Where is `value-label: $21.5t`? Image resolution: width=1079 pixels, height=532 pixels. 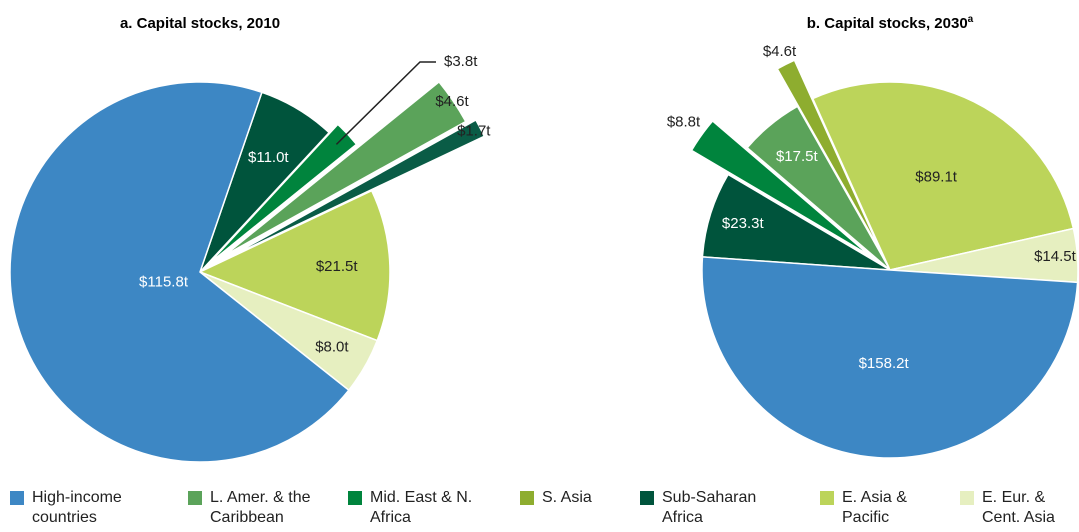
value-label: $21.5t is located at coordinates (337, 266).